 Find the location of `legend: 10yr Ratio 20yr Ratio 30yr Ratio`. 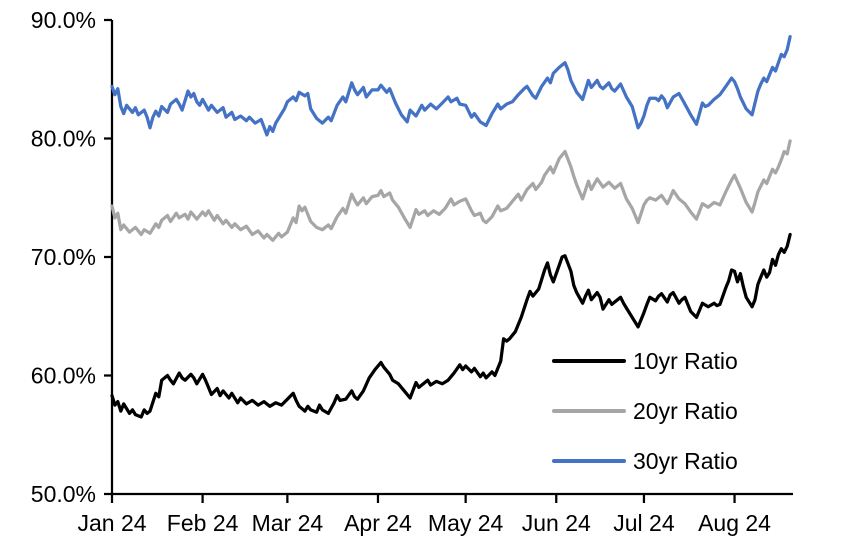

legend: 10yr Ratio 20yr Ratio 30yr Ratio is located at coordinates (645, 411).